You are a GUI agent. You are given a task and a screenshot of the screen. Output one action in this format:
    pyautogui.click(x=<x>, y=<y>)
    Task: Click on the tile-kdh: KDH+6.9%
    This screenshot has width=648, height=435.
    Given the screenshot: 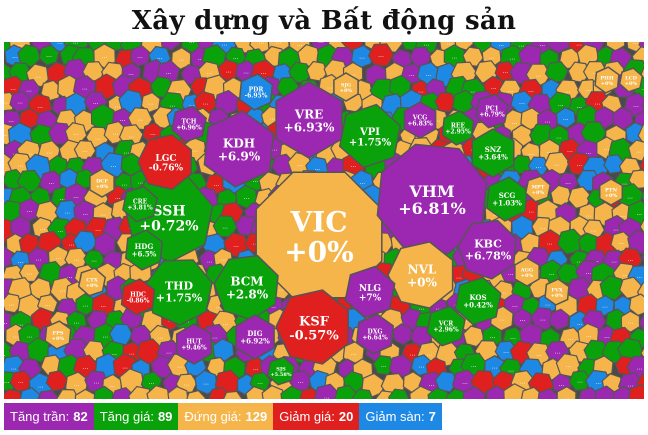 What is the action you would take?
    pyautogui.click(x=239, y=149)
    